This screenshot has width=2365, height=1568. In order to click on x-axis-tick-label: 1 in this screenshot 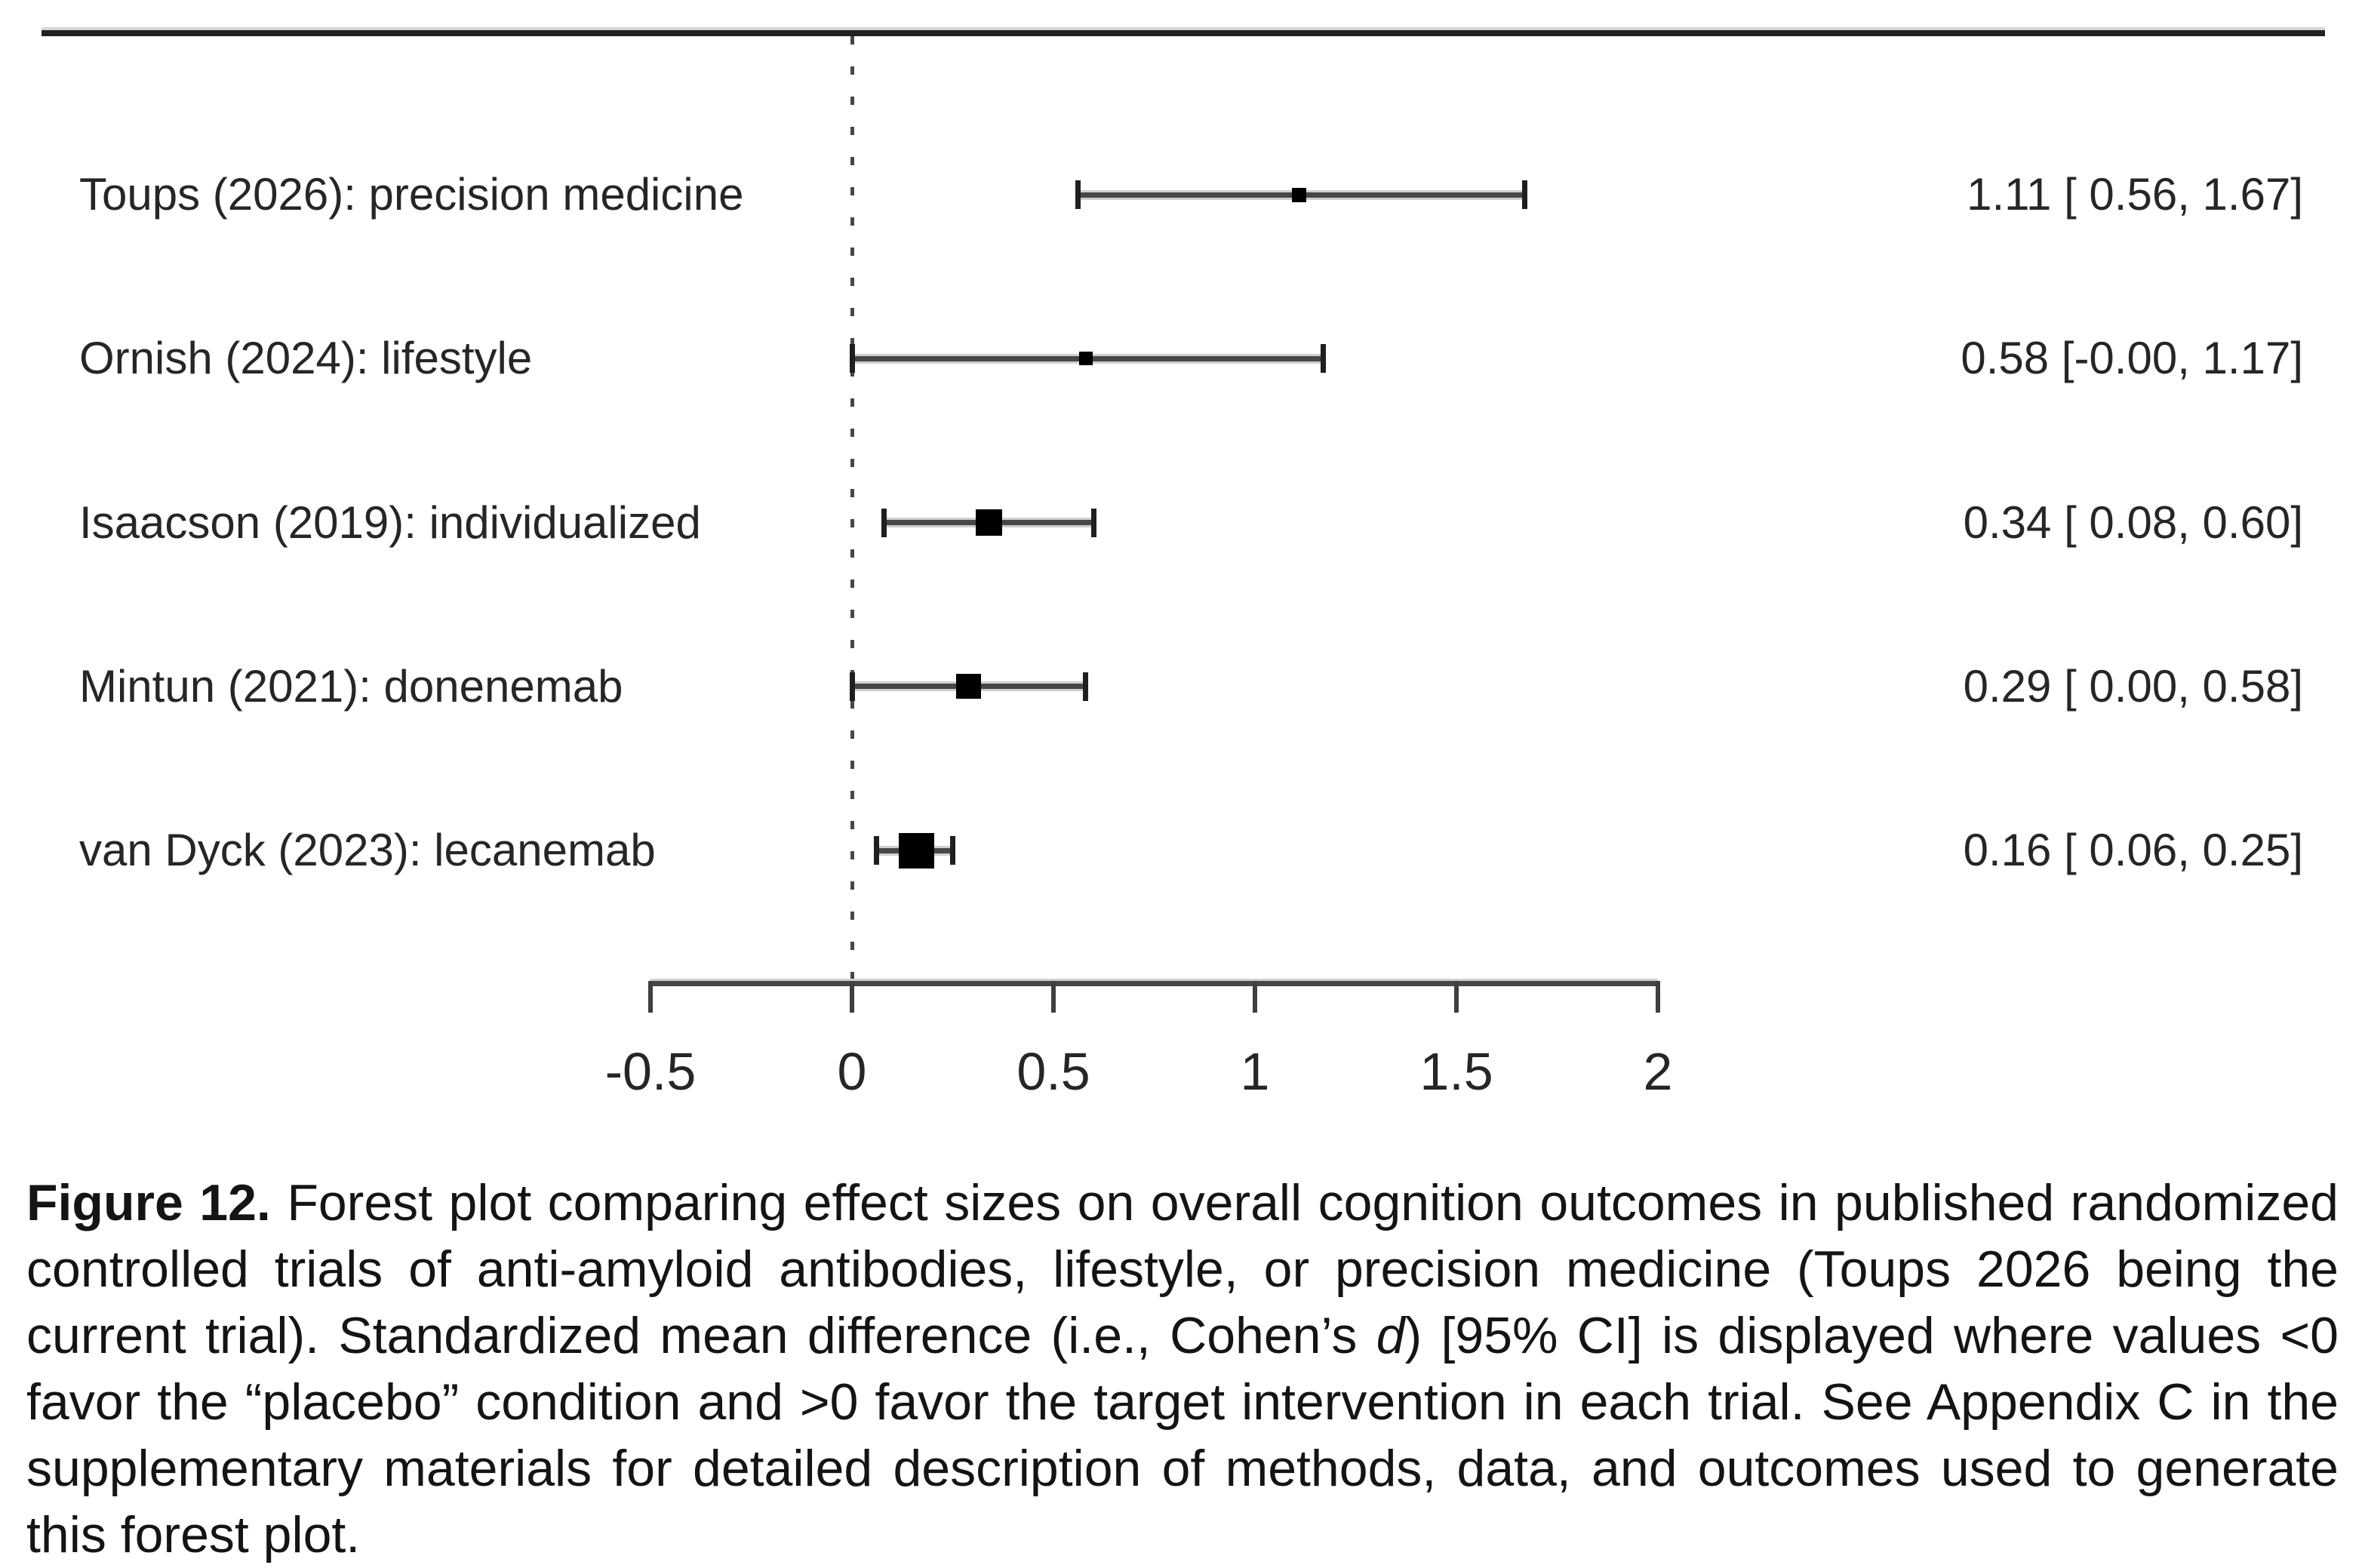, I will do `click(1255, 1071)`.